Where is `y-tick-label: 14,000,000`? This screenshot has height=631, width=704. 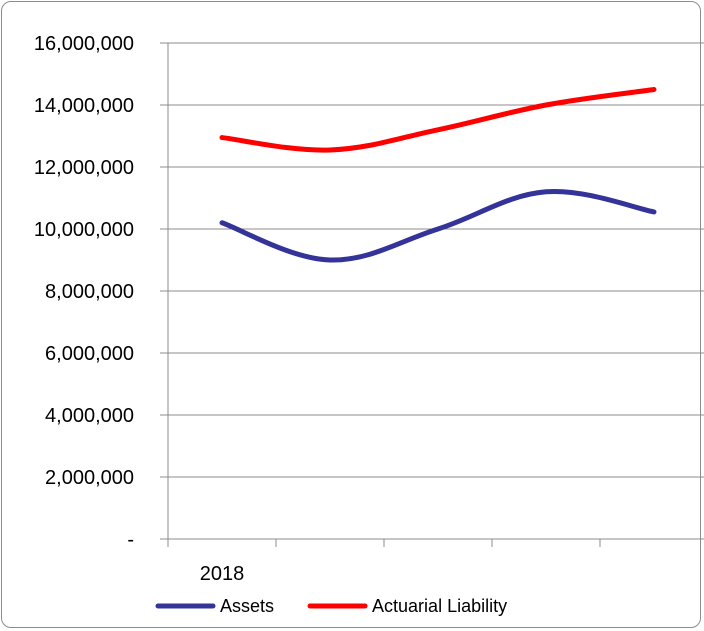 y-tick-label: 14,000,000 is located at coordinates (84, 106).